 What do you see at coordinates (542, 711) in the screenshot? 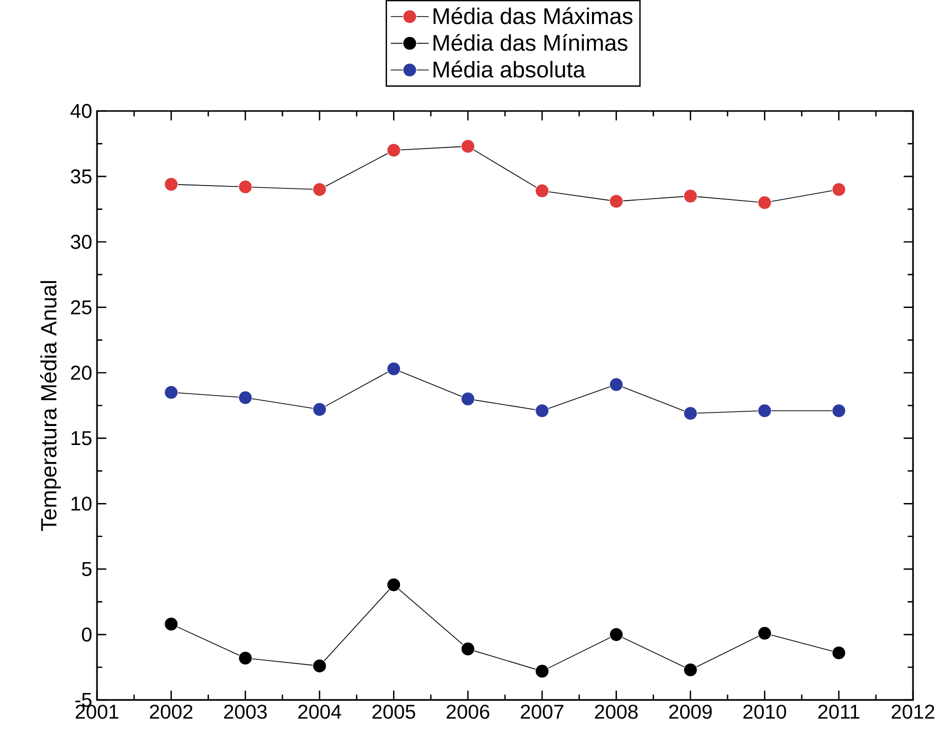
I see `x-tick-label: 2007` at bounding box center [542, 711].